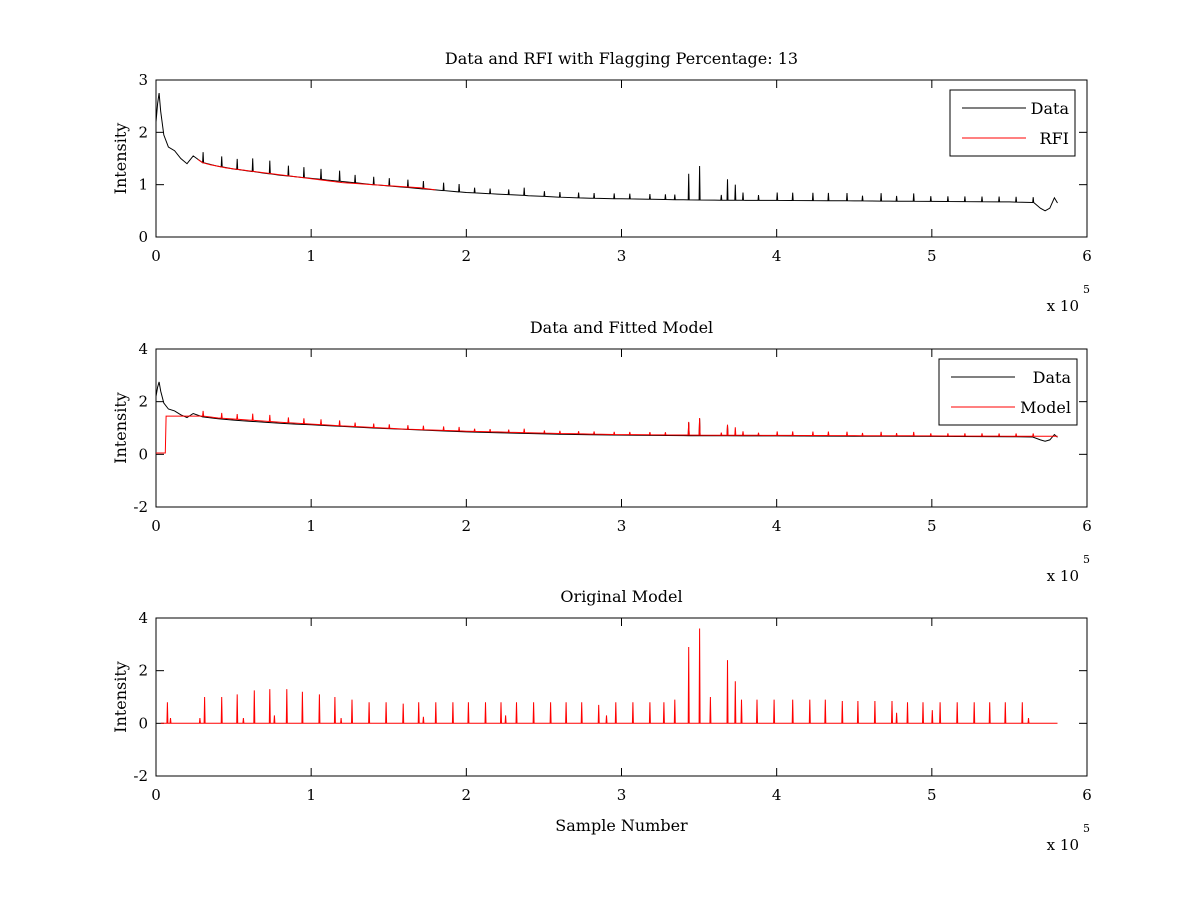  What do you see at coordinates (1045, 407) in the screenshot?
I see `legend-label-model: Model` at bounding box center [1045, 407].